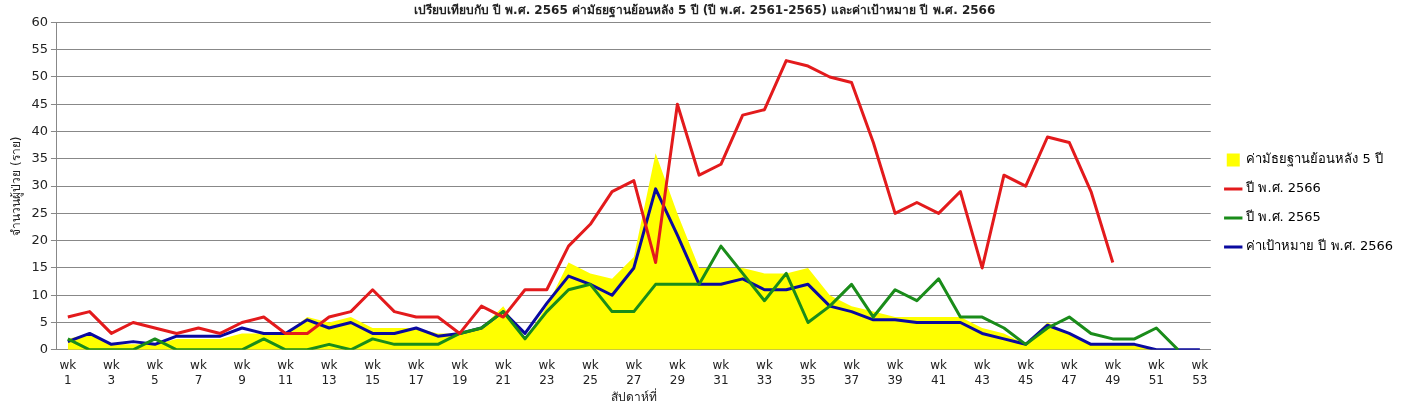 This screenshot has width=1413, height=407. I want to click on legend-label: ปี พ.ศ. 2566, so click(1283, 188).